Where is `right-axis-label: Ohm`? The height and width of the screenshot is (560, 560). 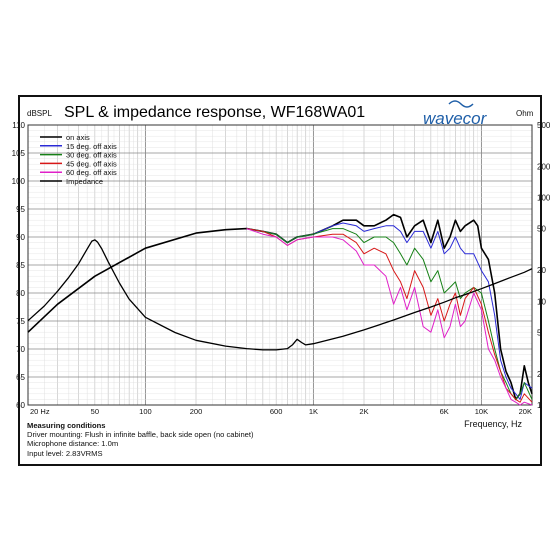 right-axis-label: Ohm is located at coordinates (525, 113).